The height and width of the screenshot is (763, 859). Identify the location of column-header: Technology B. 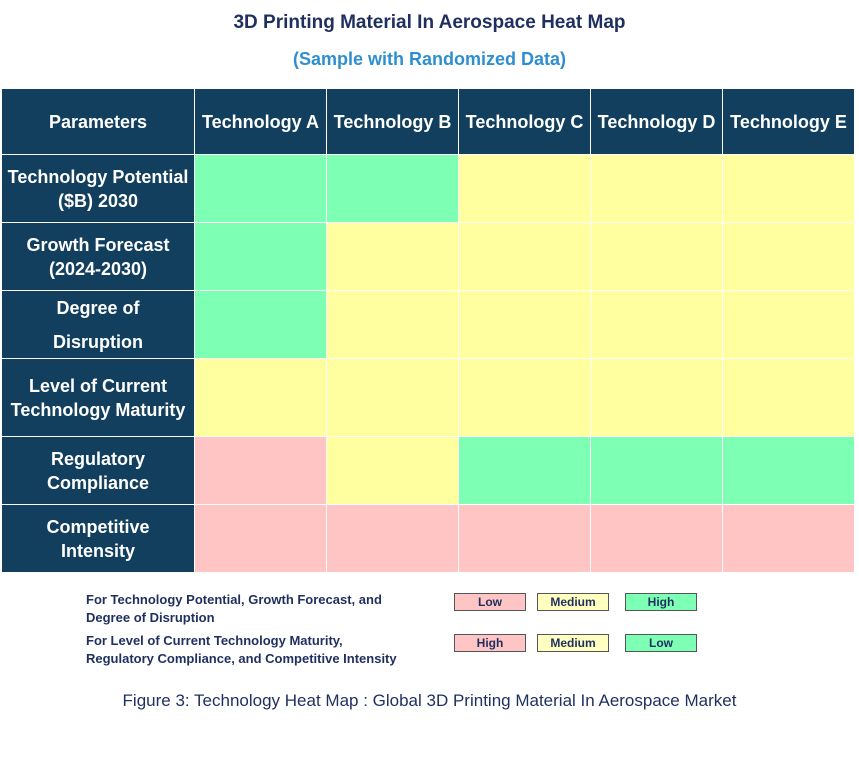
(393, 122).